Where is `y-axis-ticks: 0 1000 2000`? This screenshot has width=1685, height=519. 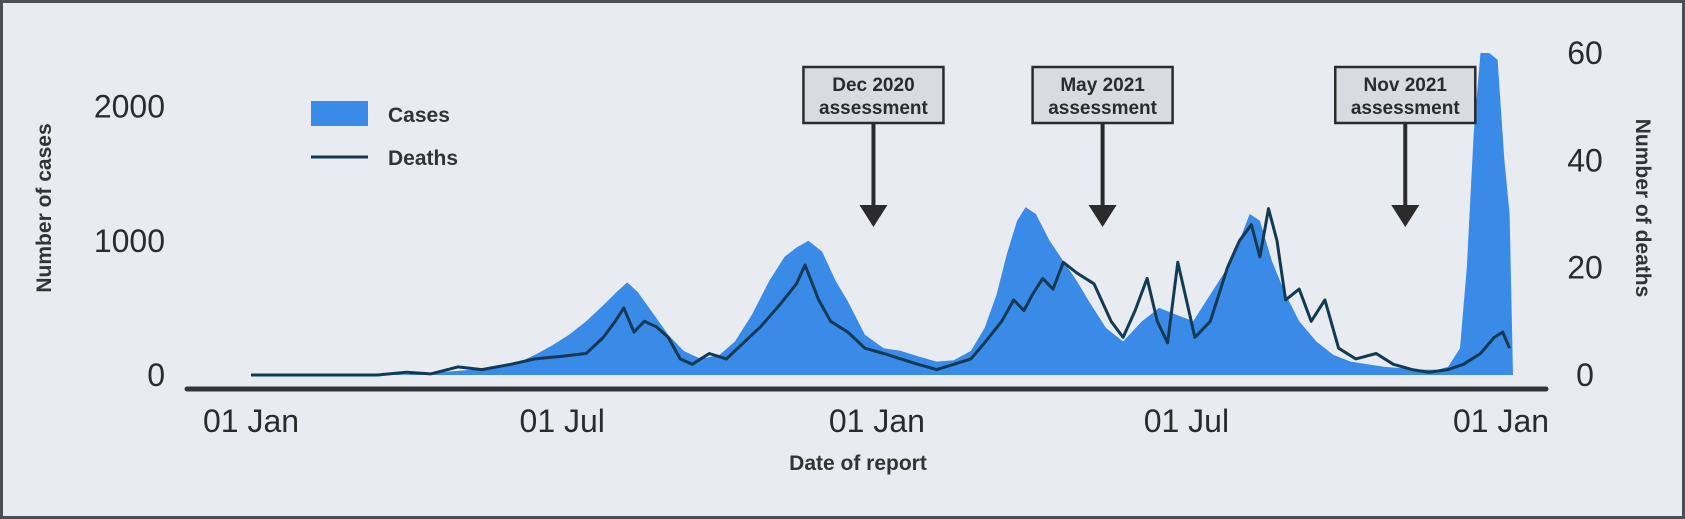
y-axis-ticks: 0 1000 2000 is located at coordinates (129, 241).